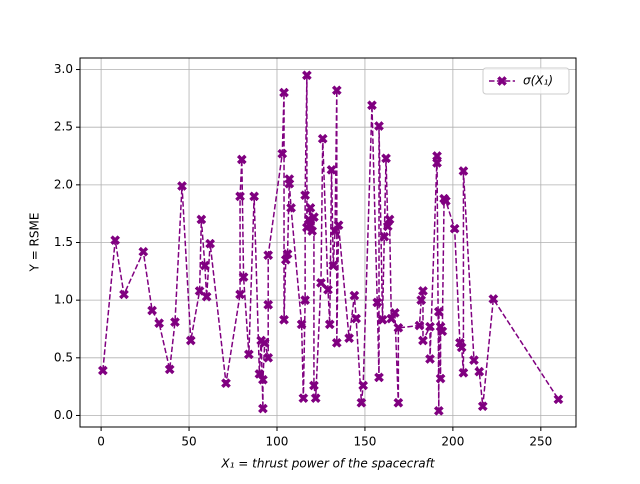 The image size is (640, 484). Describe the element at coordinates (502, 81) in the screenshot. I see `legend-marker` at that location.